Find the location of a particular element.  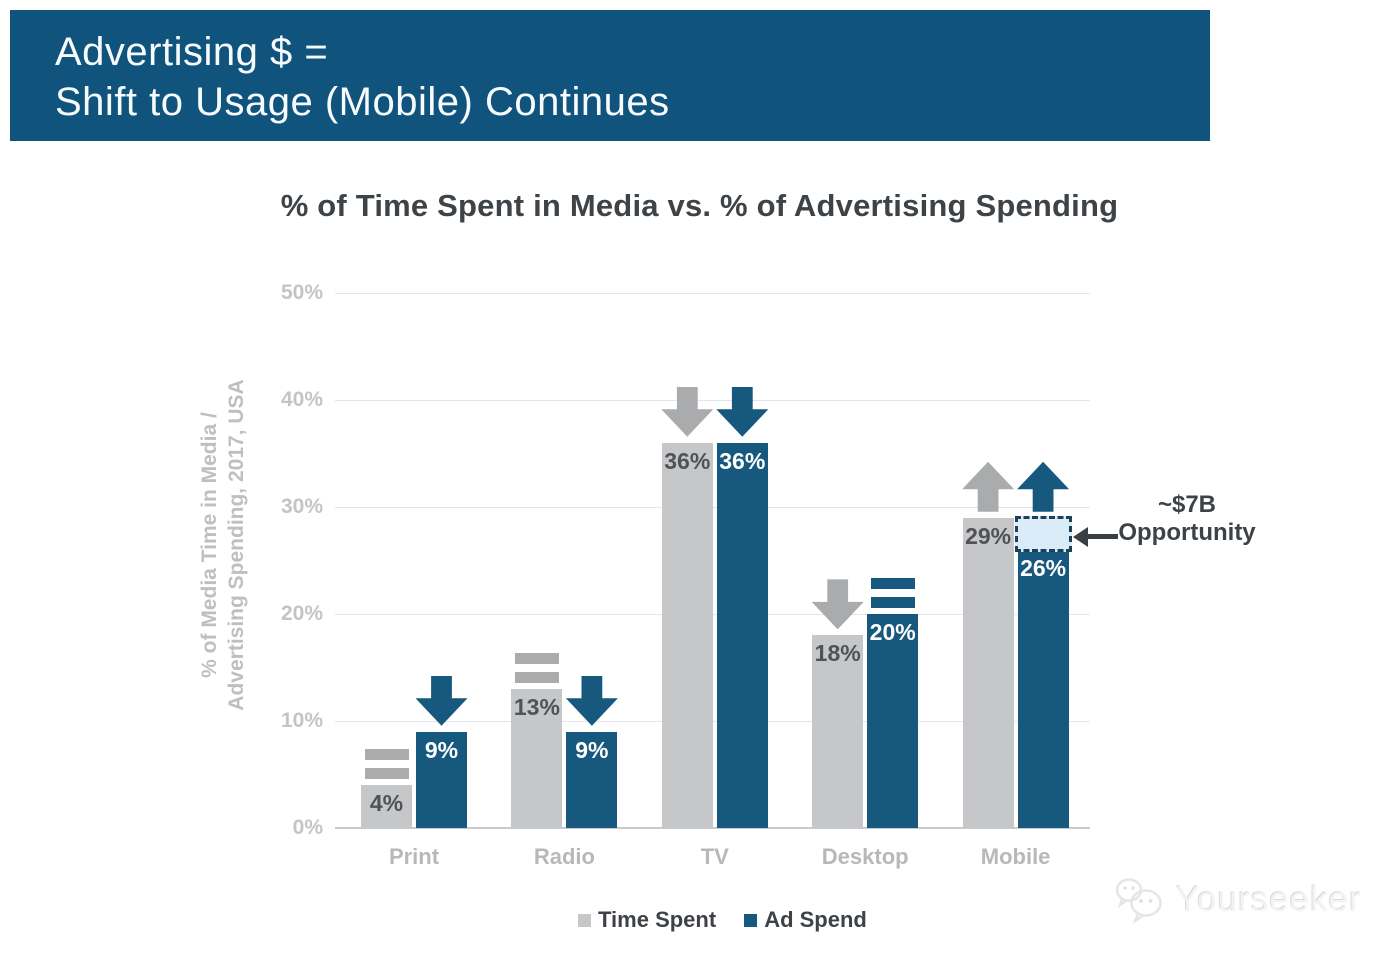

x-category-mobile: Mobile is located at coordinates (1015, 856).